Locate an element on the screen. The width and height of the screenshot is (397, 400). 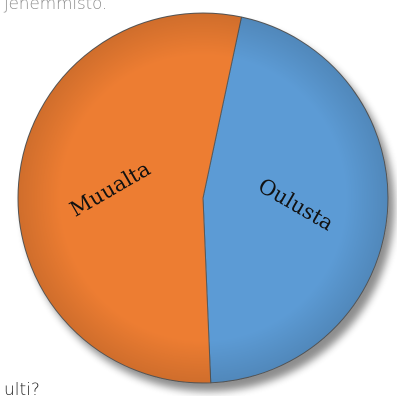
footer-text: ulti? is located at coordinates (22, 390).